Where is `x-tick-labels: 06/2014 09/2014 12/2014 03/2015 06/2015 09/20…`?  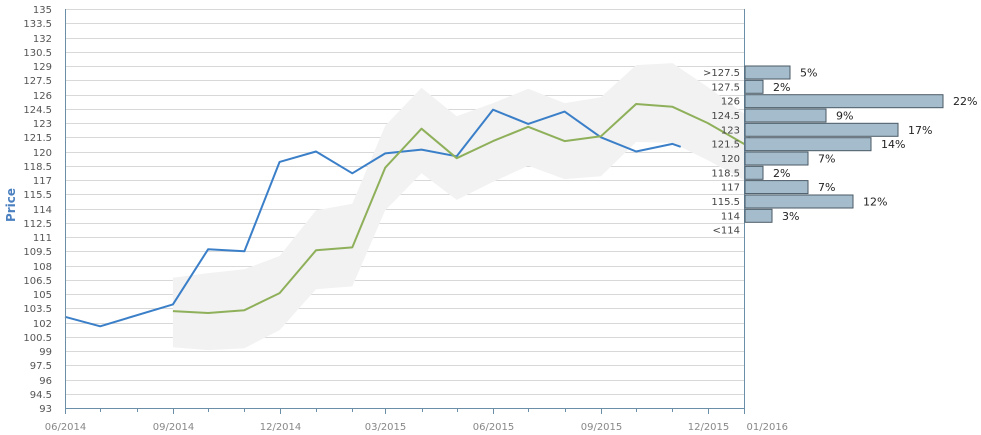
x-tick-labels: 06/2014 09/2014 12/2014 03/2015 06/2015 09/20… is located at coordinates (416, 420).